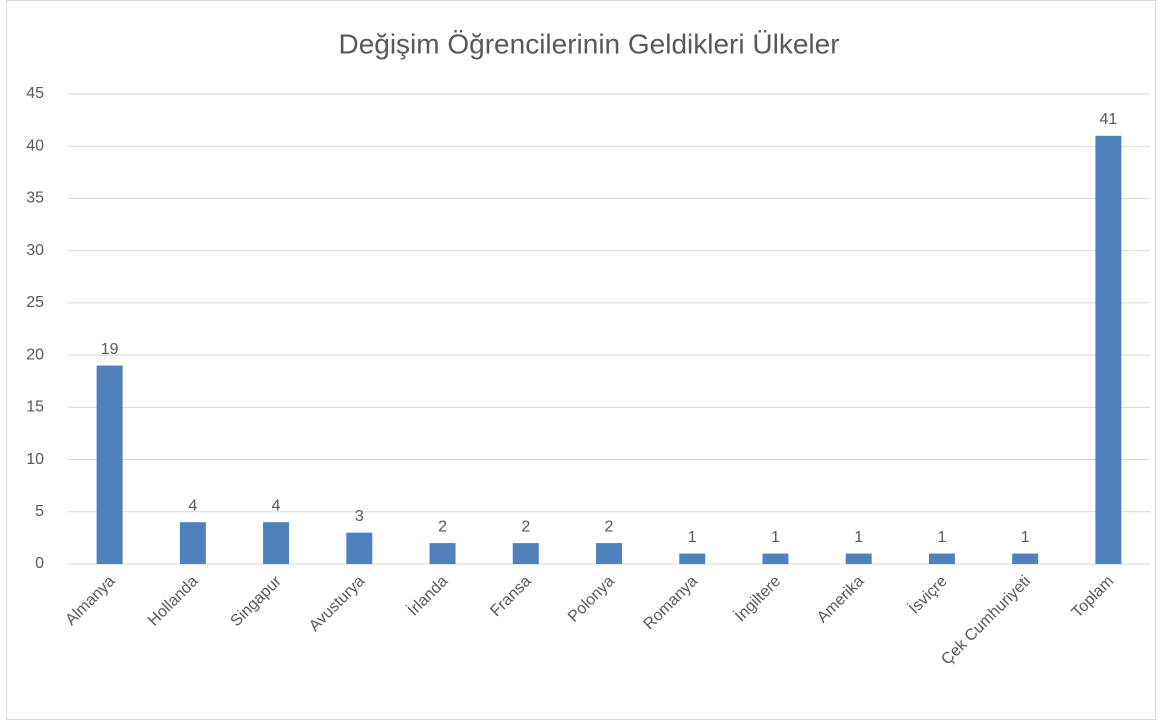 The width and height of the screenshot is (1162, 727). What do you see at coordinates (359, 516) in the screenshot?
I see `data-label: 3` at bounding box center [359, 516].